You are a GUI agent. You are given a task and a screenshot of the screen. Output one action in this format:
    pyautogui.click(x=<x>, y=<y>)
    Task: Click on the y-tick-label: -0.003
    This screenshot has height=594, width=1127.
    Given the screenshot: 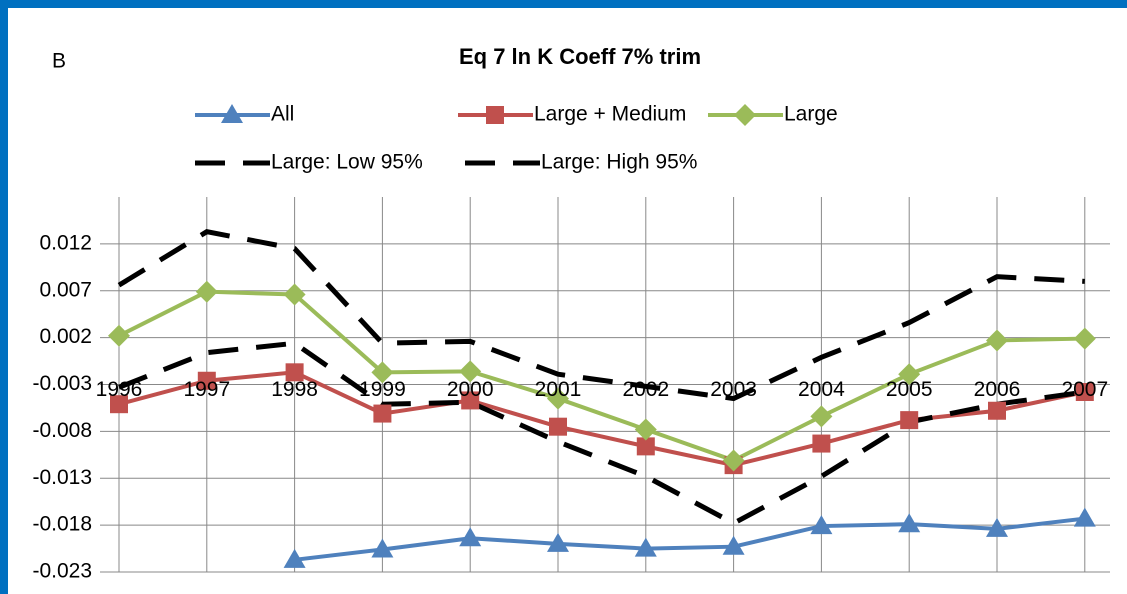 What is the action you would take?
    pyautogui.click(x=62, y=383)
    